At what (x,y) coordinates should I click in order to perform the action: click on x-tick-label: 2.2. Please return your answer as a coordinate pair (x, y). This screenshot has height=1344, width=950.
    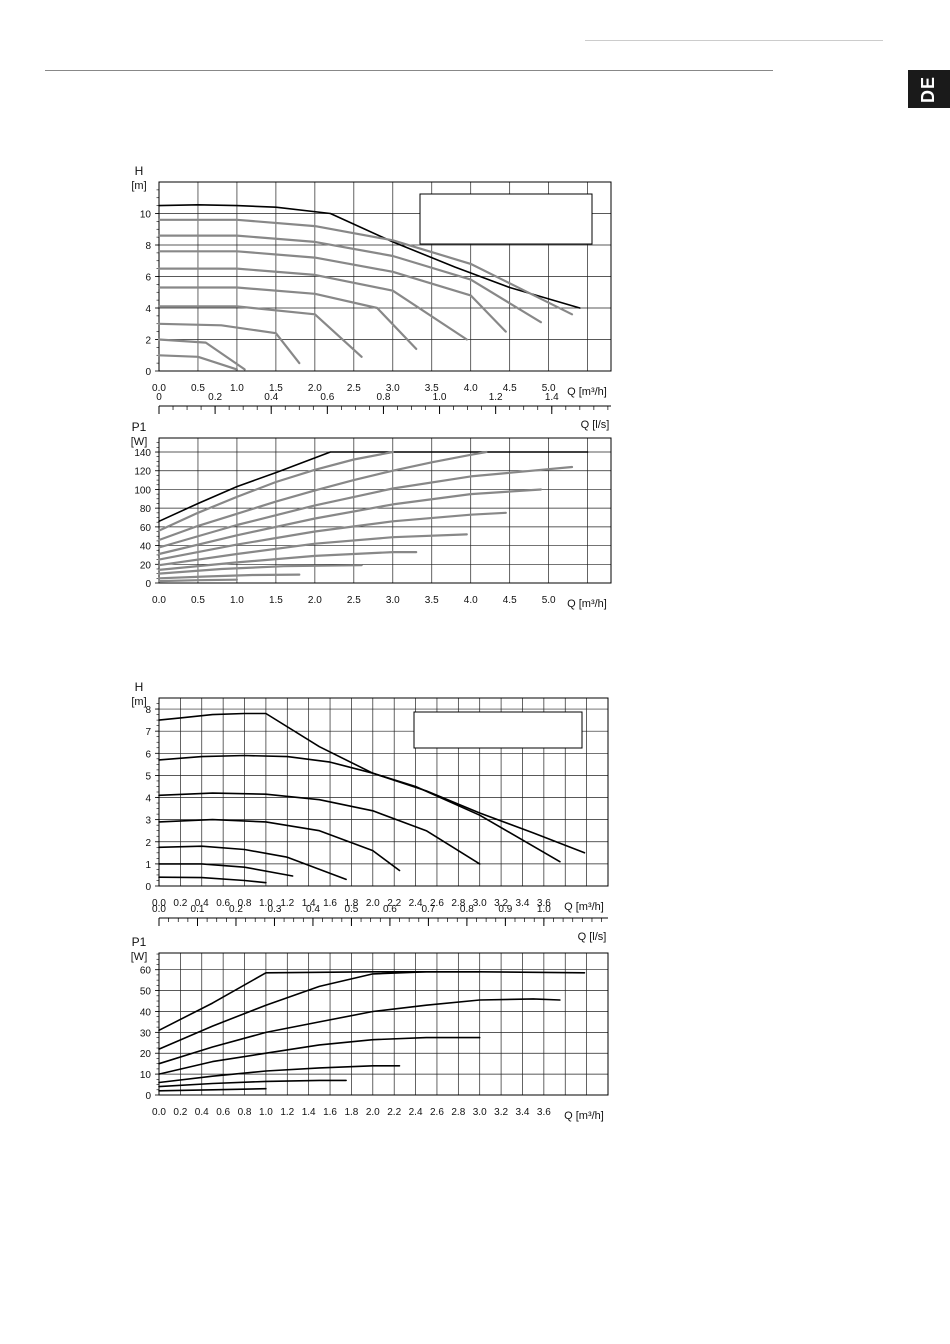
    Looking at the image, I should click on (394, 1112).